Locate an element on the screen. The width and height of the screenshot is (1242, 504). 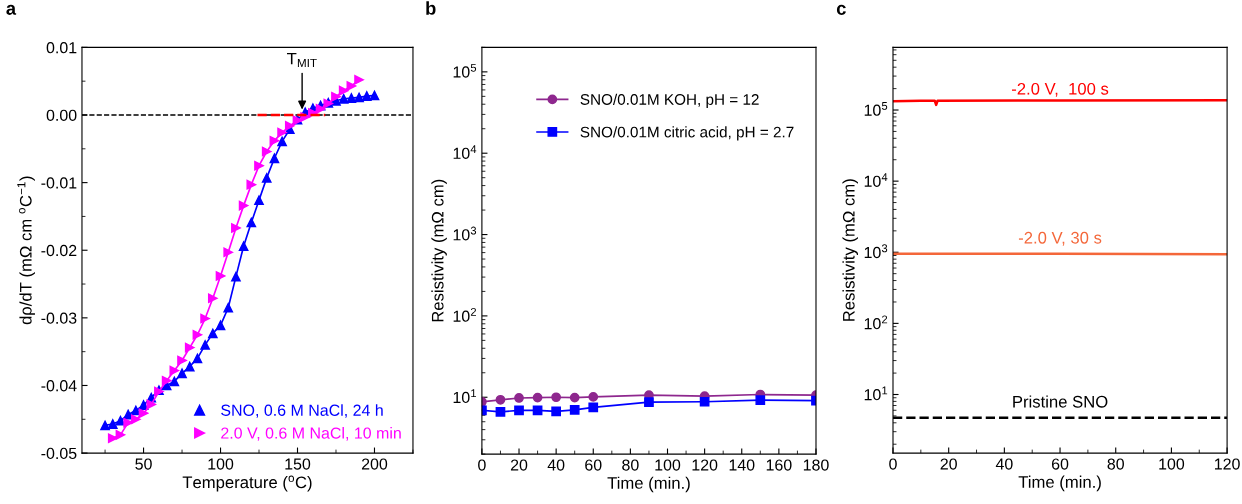
chart-title: a is located at coordinates (11, 9).